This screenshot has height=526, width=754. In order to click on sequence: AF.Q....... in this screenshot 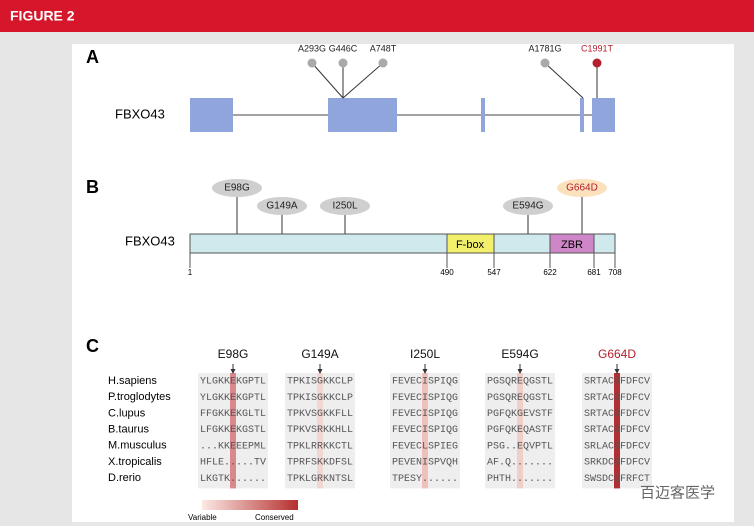, I will do `click(520, 463)`.